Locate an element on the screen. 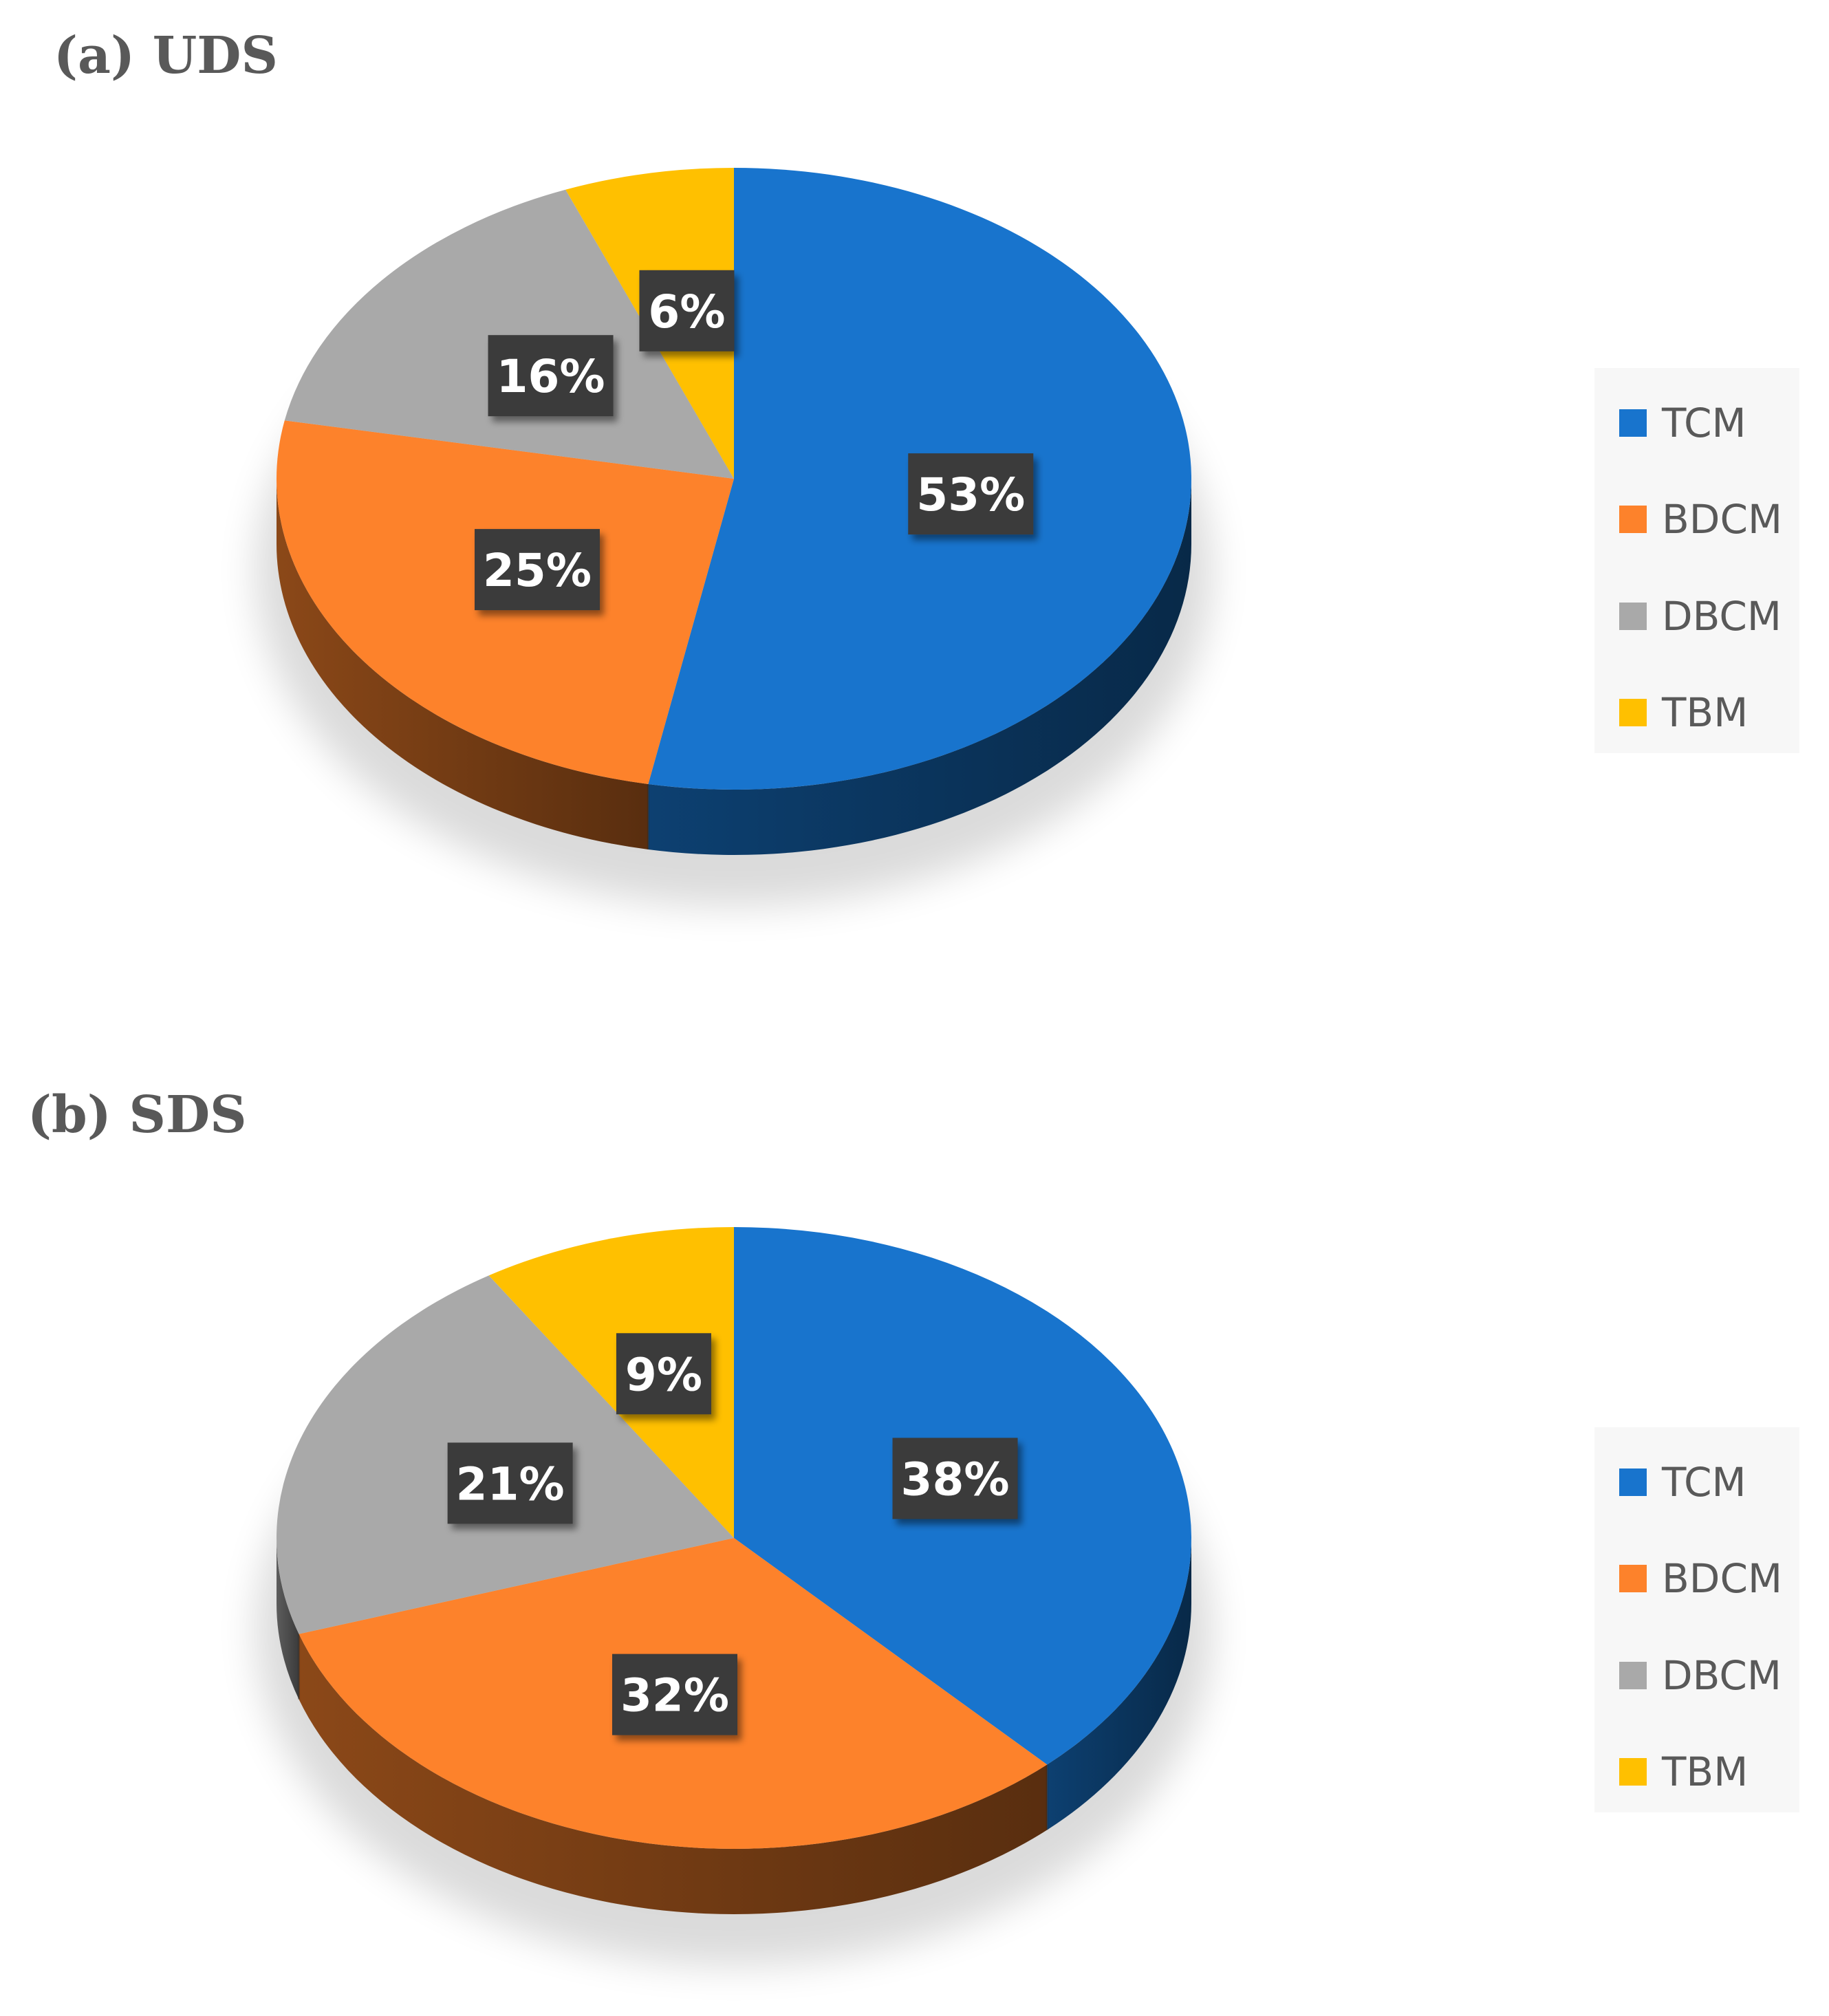  data-label-text: 21% is located at coordinates (511, 1484).